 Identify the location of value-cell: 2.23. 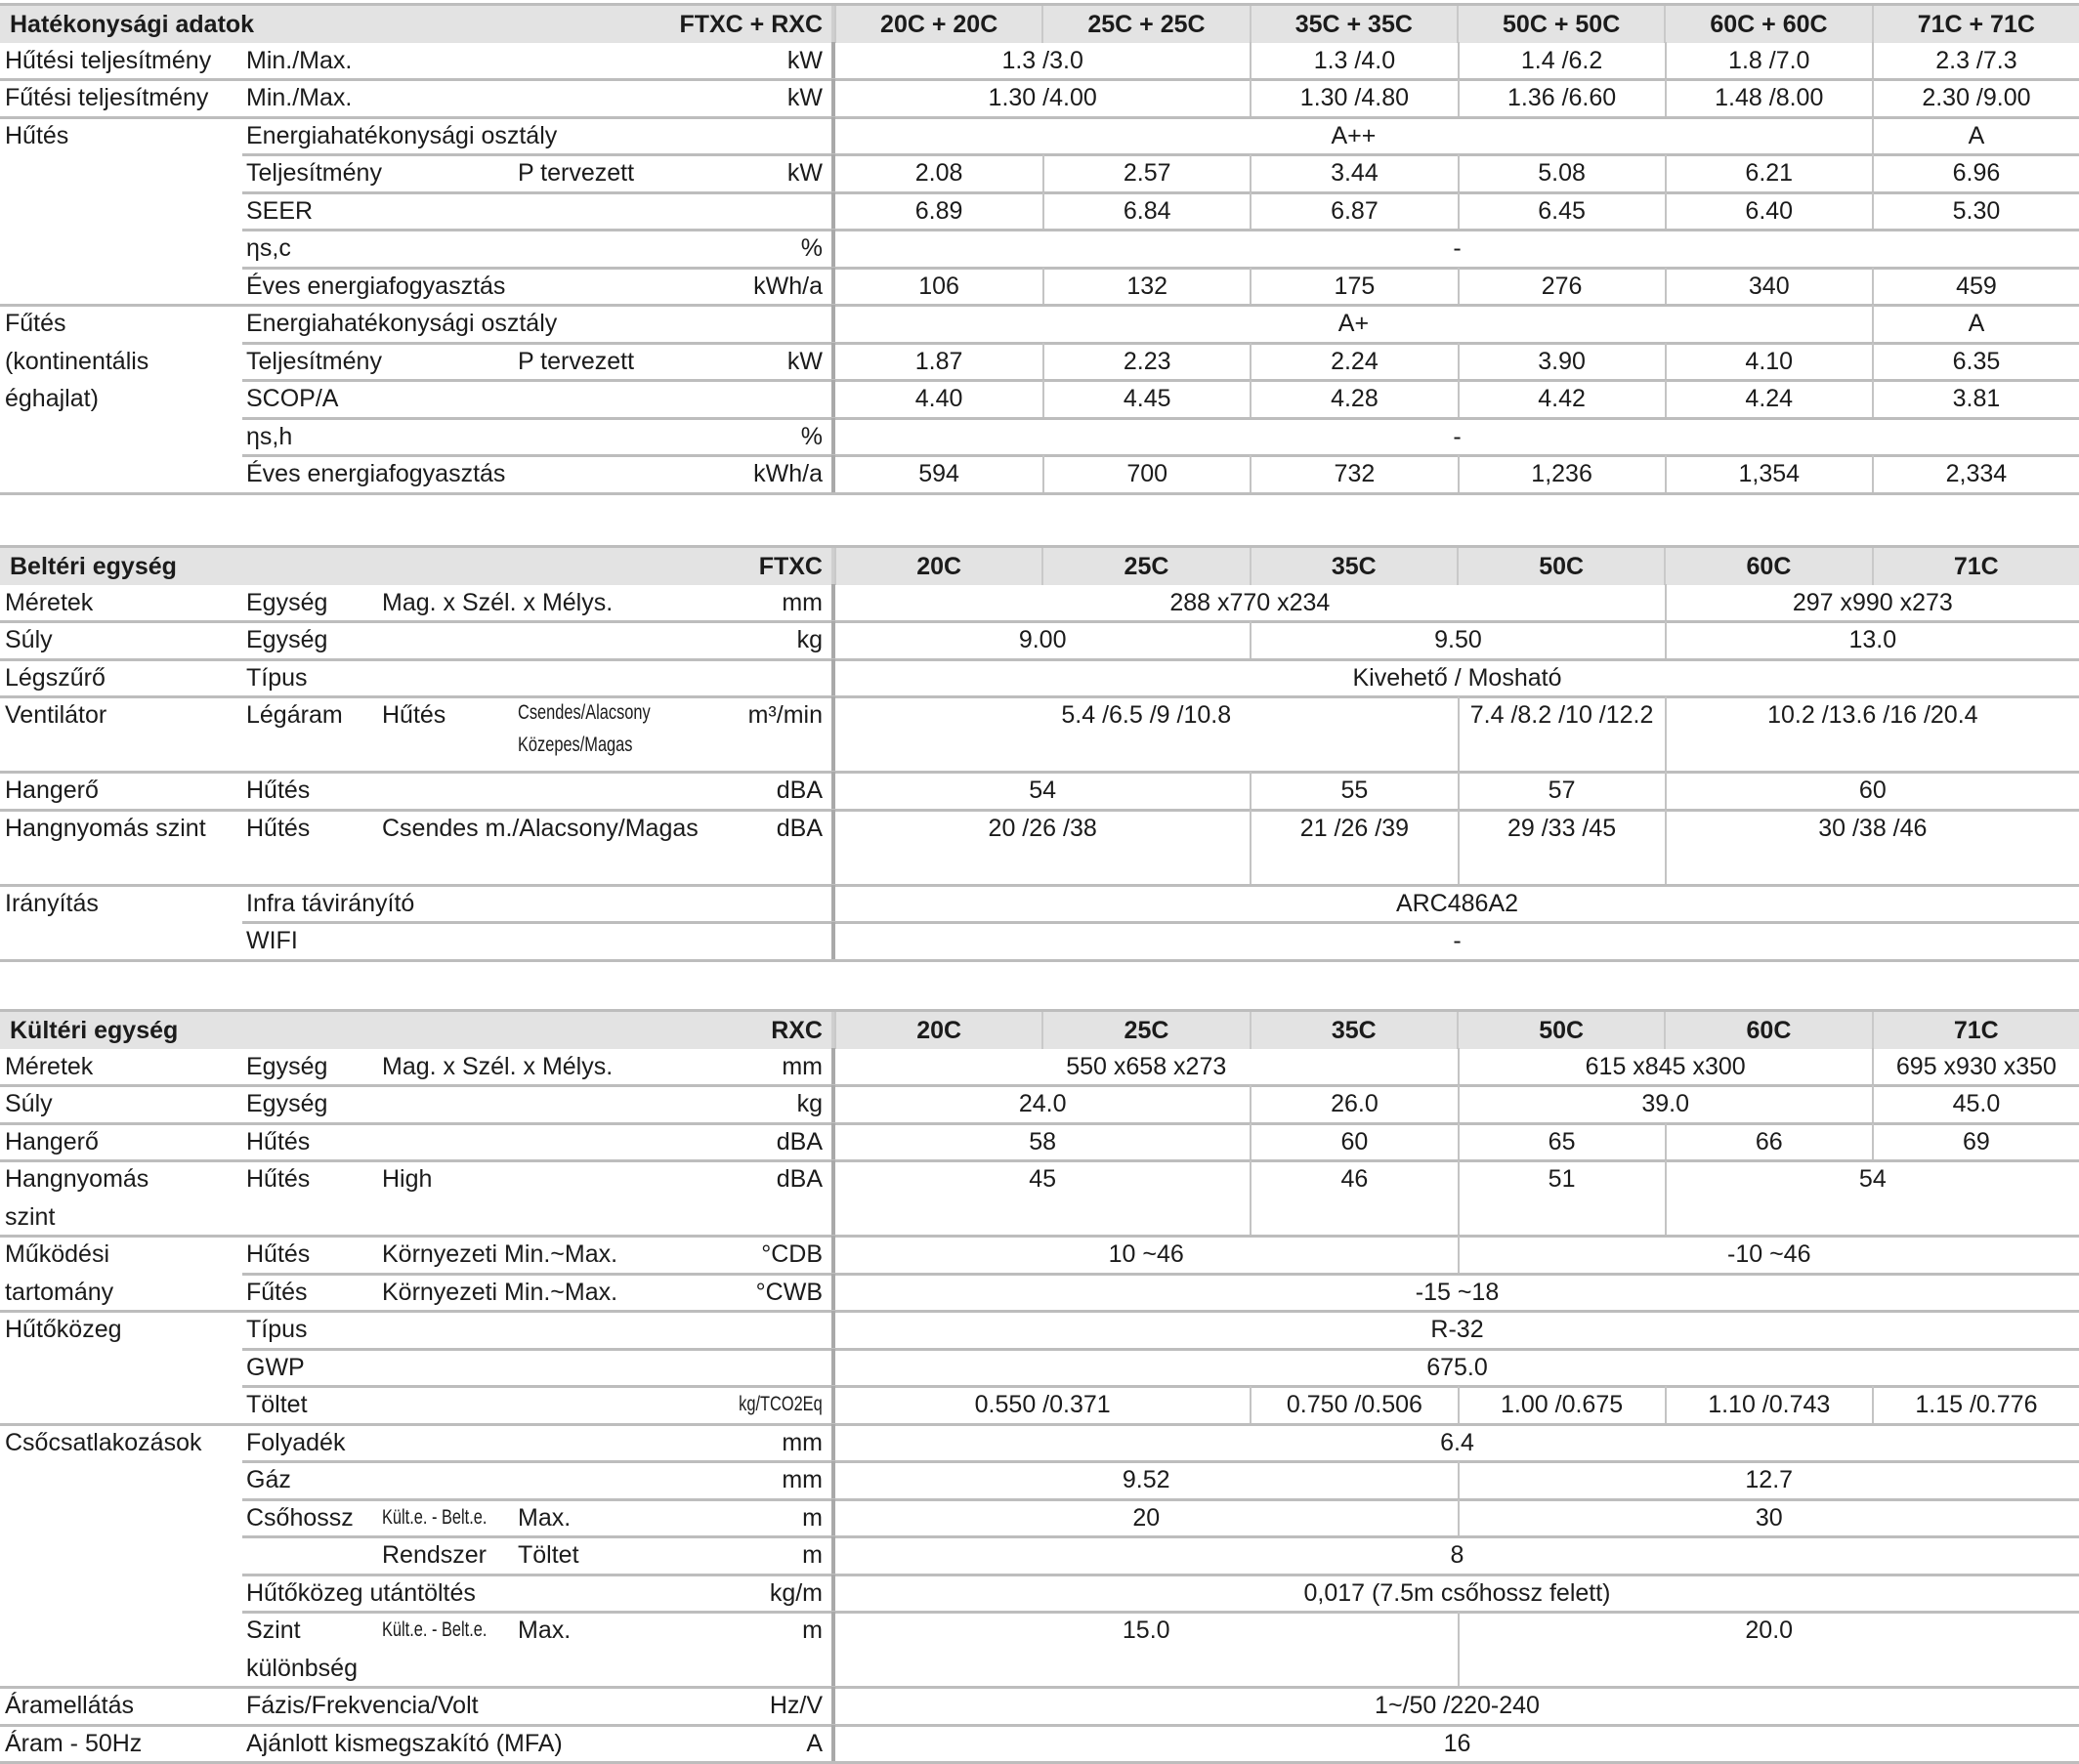
(1146, 362).